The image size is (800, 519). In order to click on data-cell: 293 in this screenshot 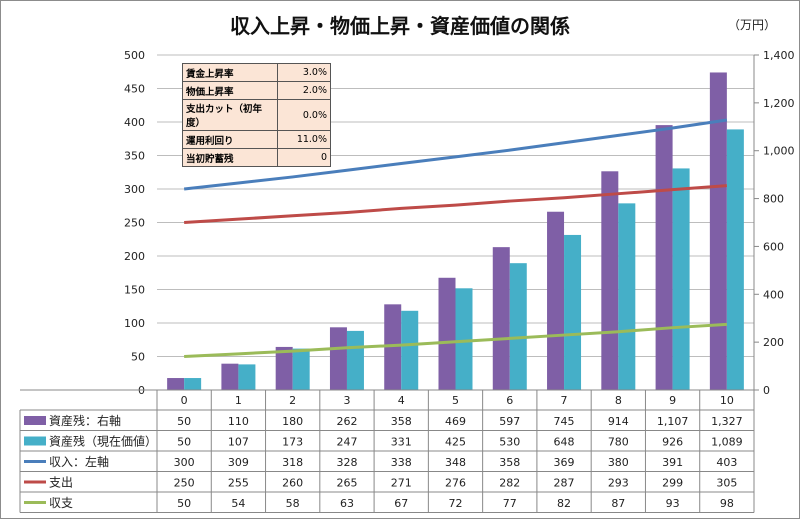, I will do `click(618, 483)`.